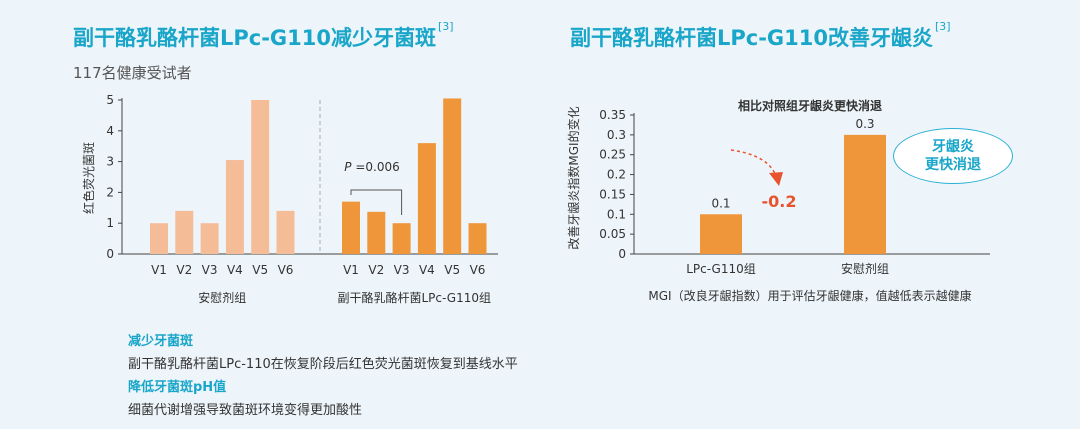 This screenshot has width=1080, height=429. What do you see at coordinates (222, 297) in the screenshot?
I see `left-group-label: 安慰剂组` at bounding box center [222, 297].